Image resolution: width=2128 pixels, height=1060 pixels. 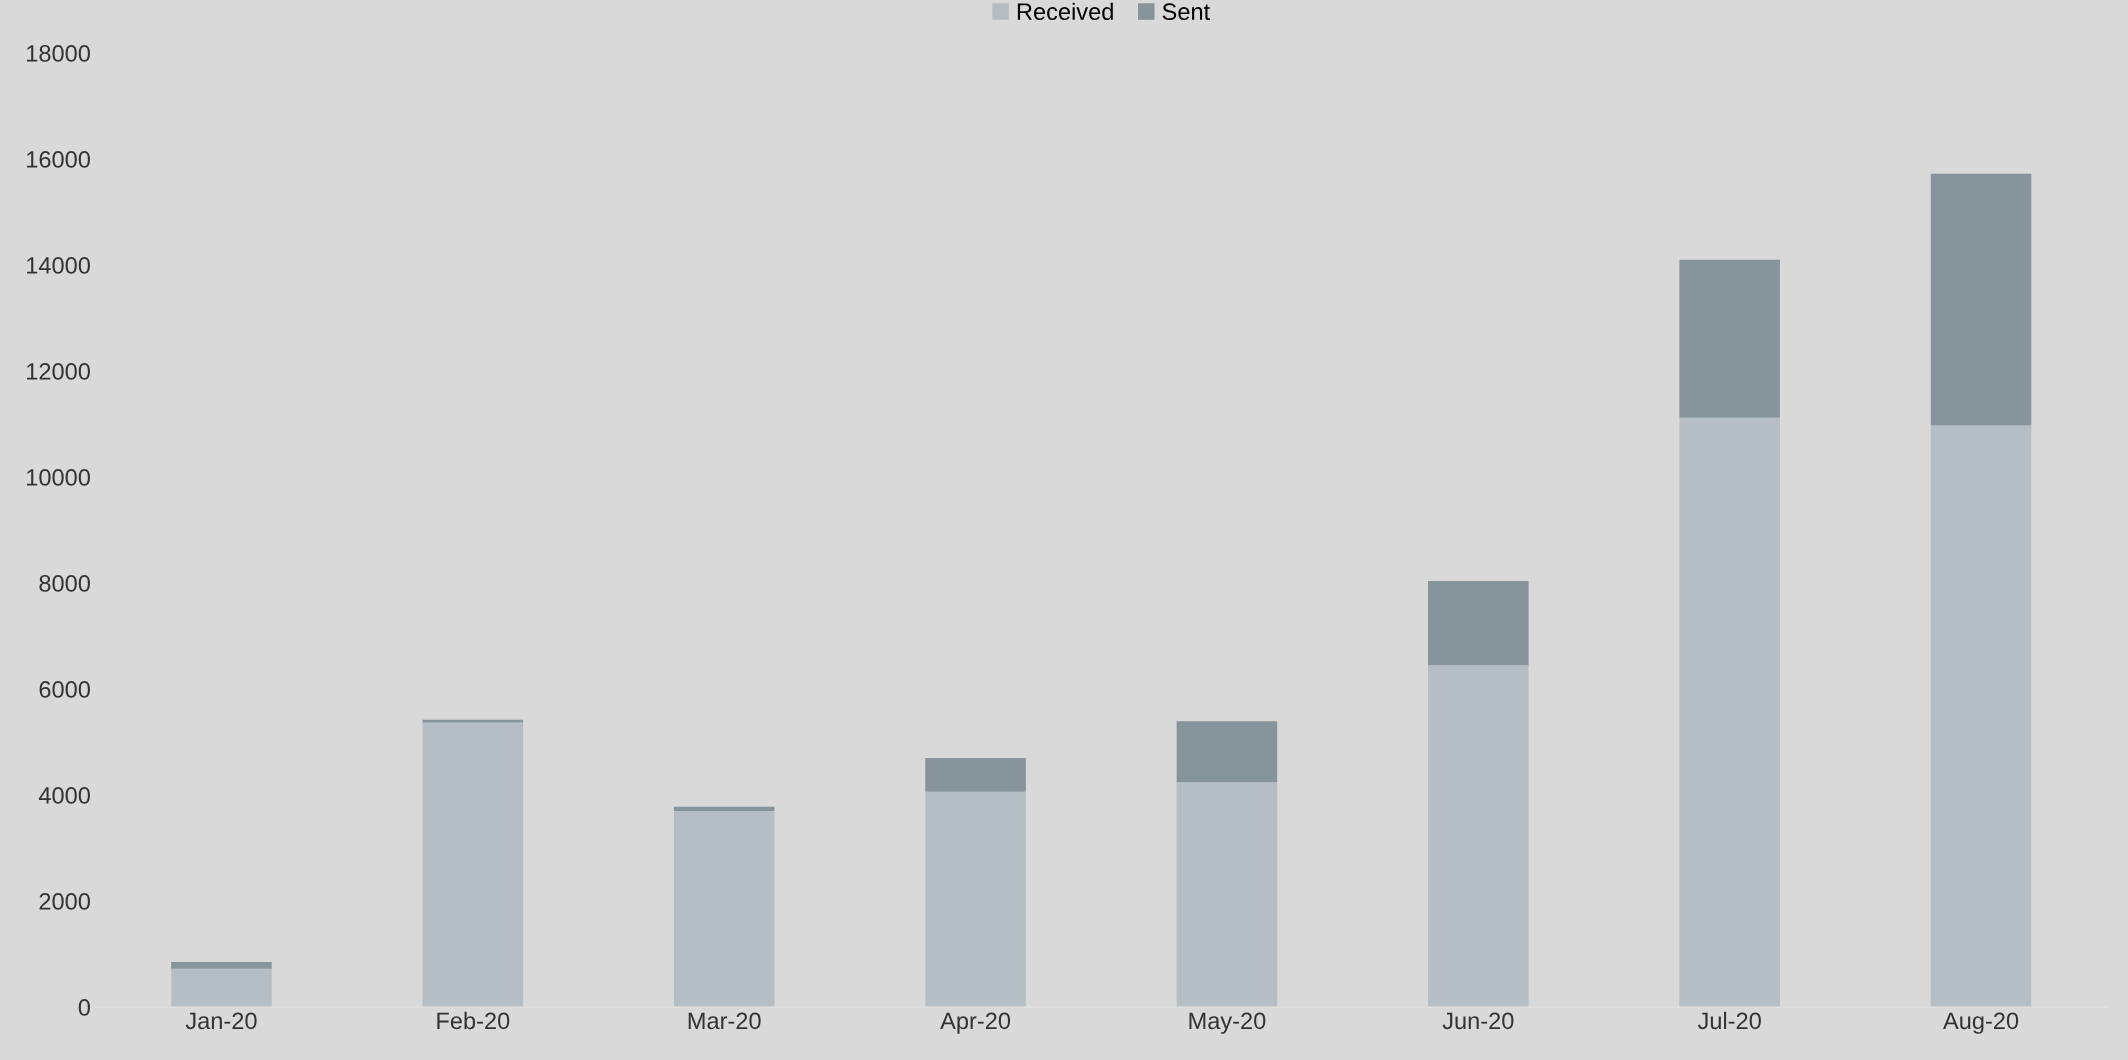 I want to click on y-tick-label: 4000, so click(x=64, y=795).